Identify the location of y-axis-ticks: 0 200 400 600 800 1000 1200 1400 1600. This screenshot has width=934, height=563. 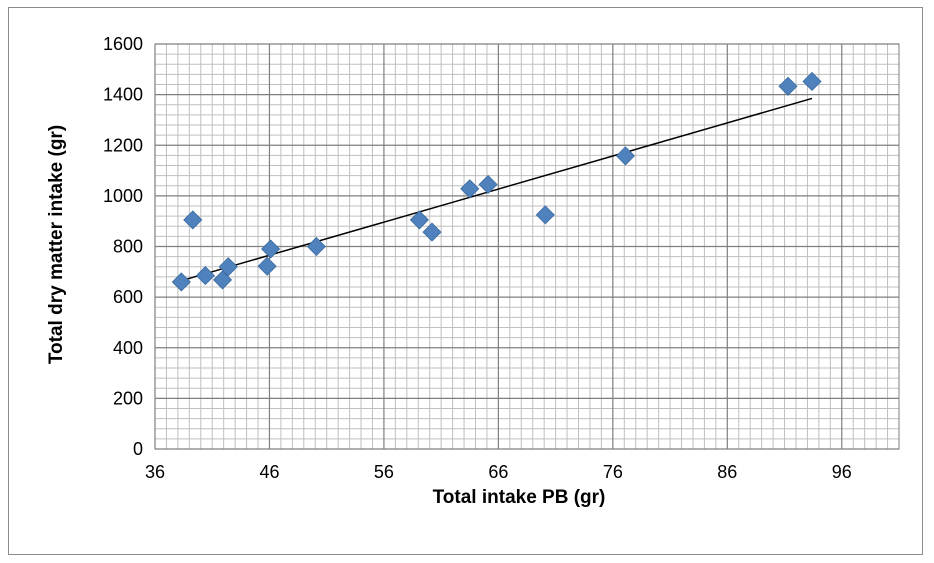
(123, 246).